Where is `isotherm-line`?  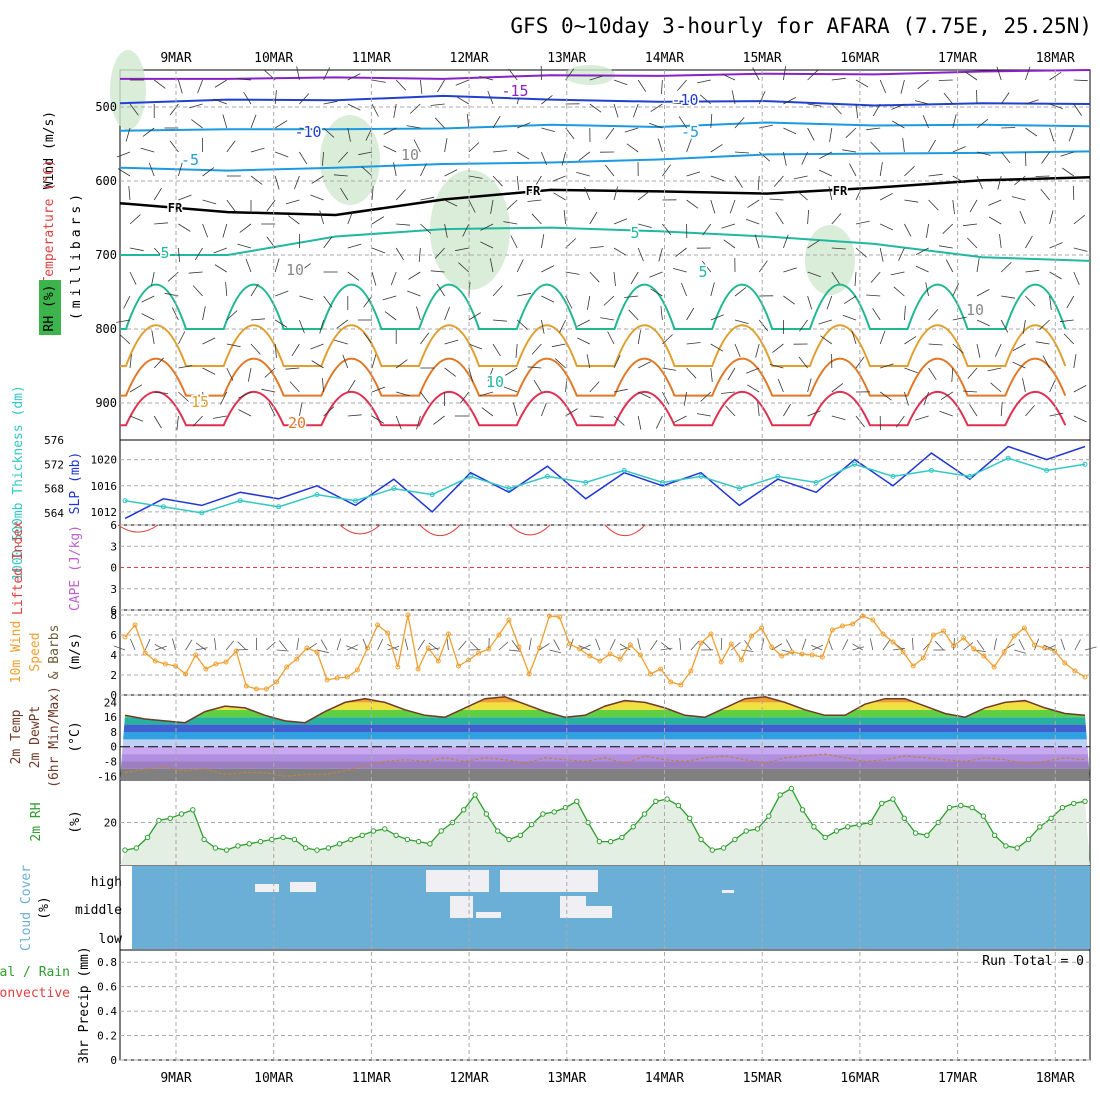 isotherm-line is located at coordinates (605, 126).